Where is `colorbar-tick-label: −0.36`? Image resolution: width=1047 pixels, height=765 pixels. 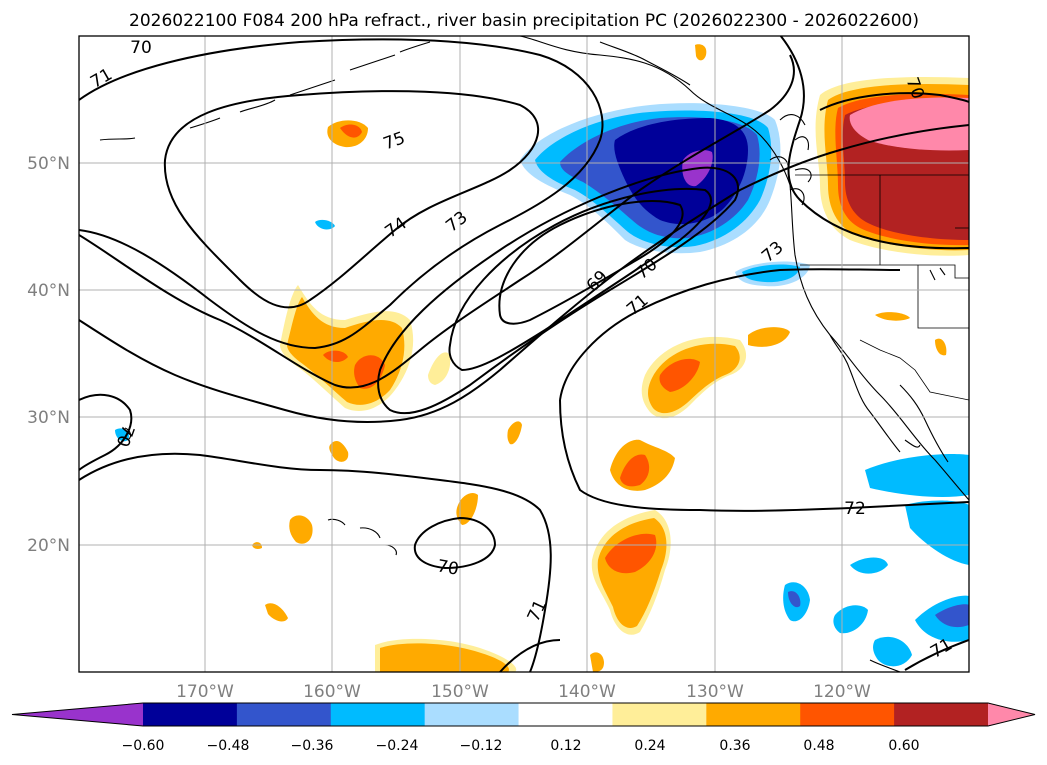
colorbar-tick-label: −0.36 is located at coordinates (312, 746).